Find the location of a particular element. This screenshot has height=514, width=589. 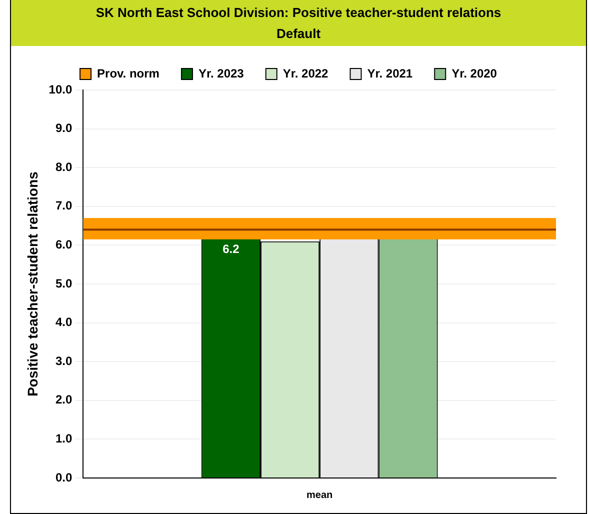

legend-label: Yr. 2022 is located at coordinates (305, 73).